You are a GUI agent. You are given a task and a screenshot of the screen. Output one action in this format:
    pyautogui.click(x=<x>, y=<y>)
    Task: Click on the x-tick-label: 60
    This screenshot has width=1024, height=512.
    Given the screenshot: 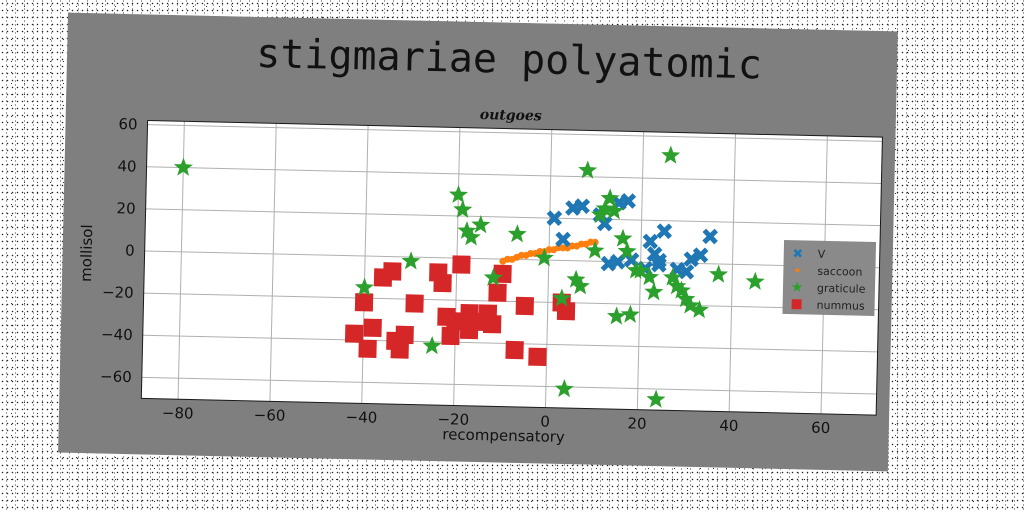 What is the action you would take?
    pyautogui.click(x=820, y=428)
    